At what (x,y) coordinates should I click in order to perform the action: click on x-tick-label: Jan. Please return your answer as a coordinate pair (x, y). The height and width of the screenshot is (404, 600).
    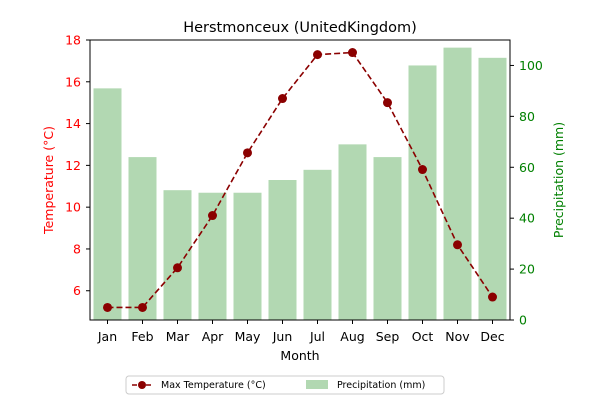
    Looking at the image, I should click on (107, 336).